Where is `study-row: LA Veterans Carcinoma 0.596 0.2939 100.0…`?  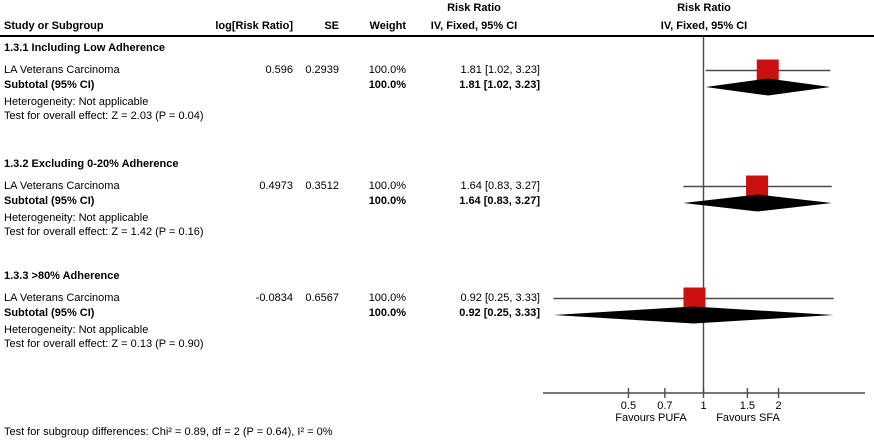 study-row: LA Veterans Carcinoma 0.596 0.2939 100.0… is located at coordinates (437, 70).